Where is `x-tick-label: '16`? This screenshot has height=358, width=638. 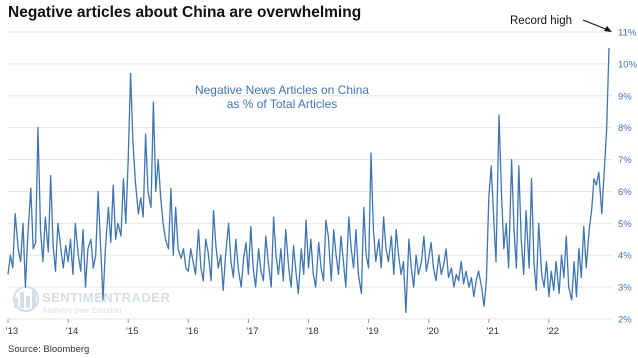 x-tick-label: '16 is located at coordinates (192, 331).